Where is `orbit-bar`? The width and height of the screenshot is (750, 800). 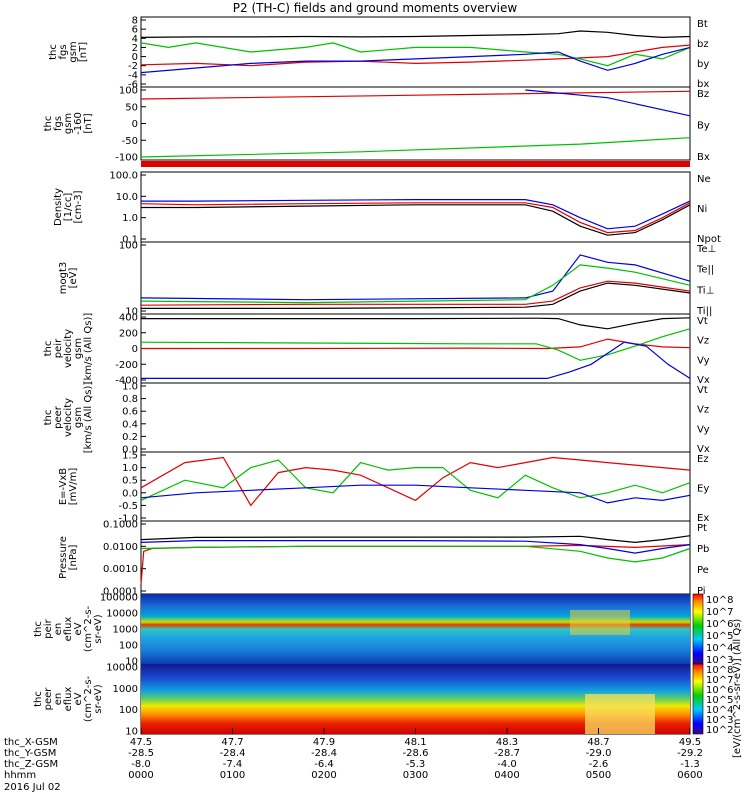
orbit-bar is located at coordinates (415, 164).